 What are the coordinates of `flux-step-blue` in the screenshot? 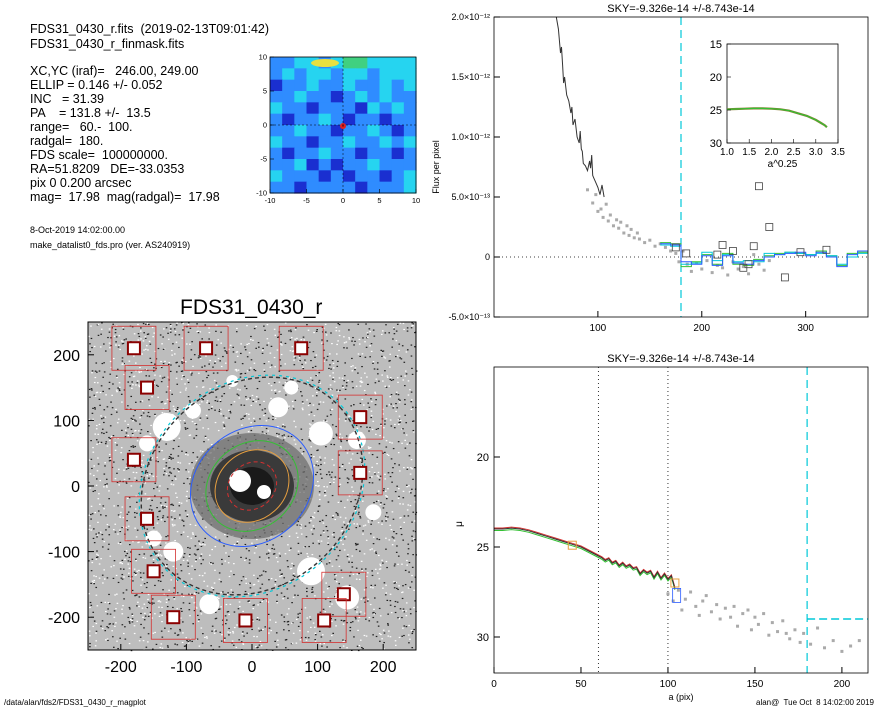 It's located at (764, 255).